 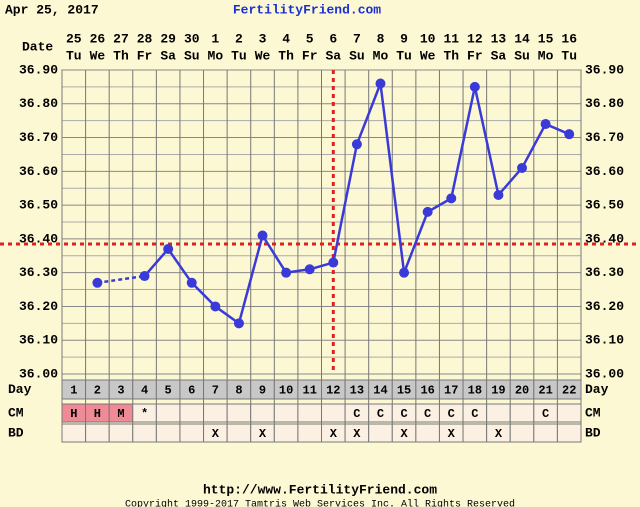 I want to click on days-cell-text: 15, so click(x=404, y=391).